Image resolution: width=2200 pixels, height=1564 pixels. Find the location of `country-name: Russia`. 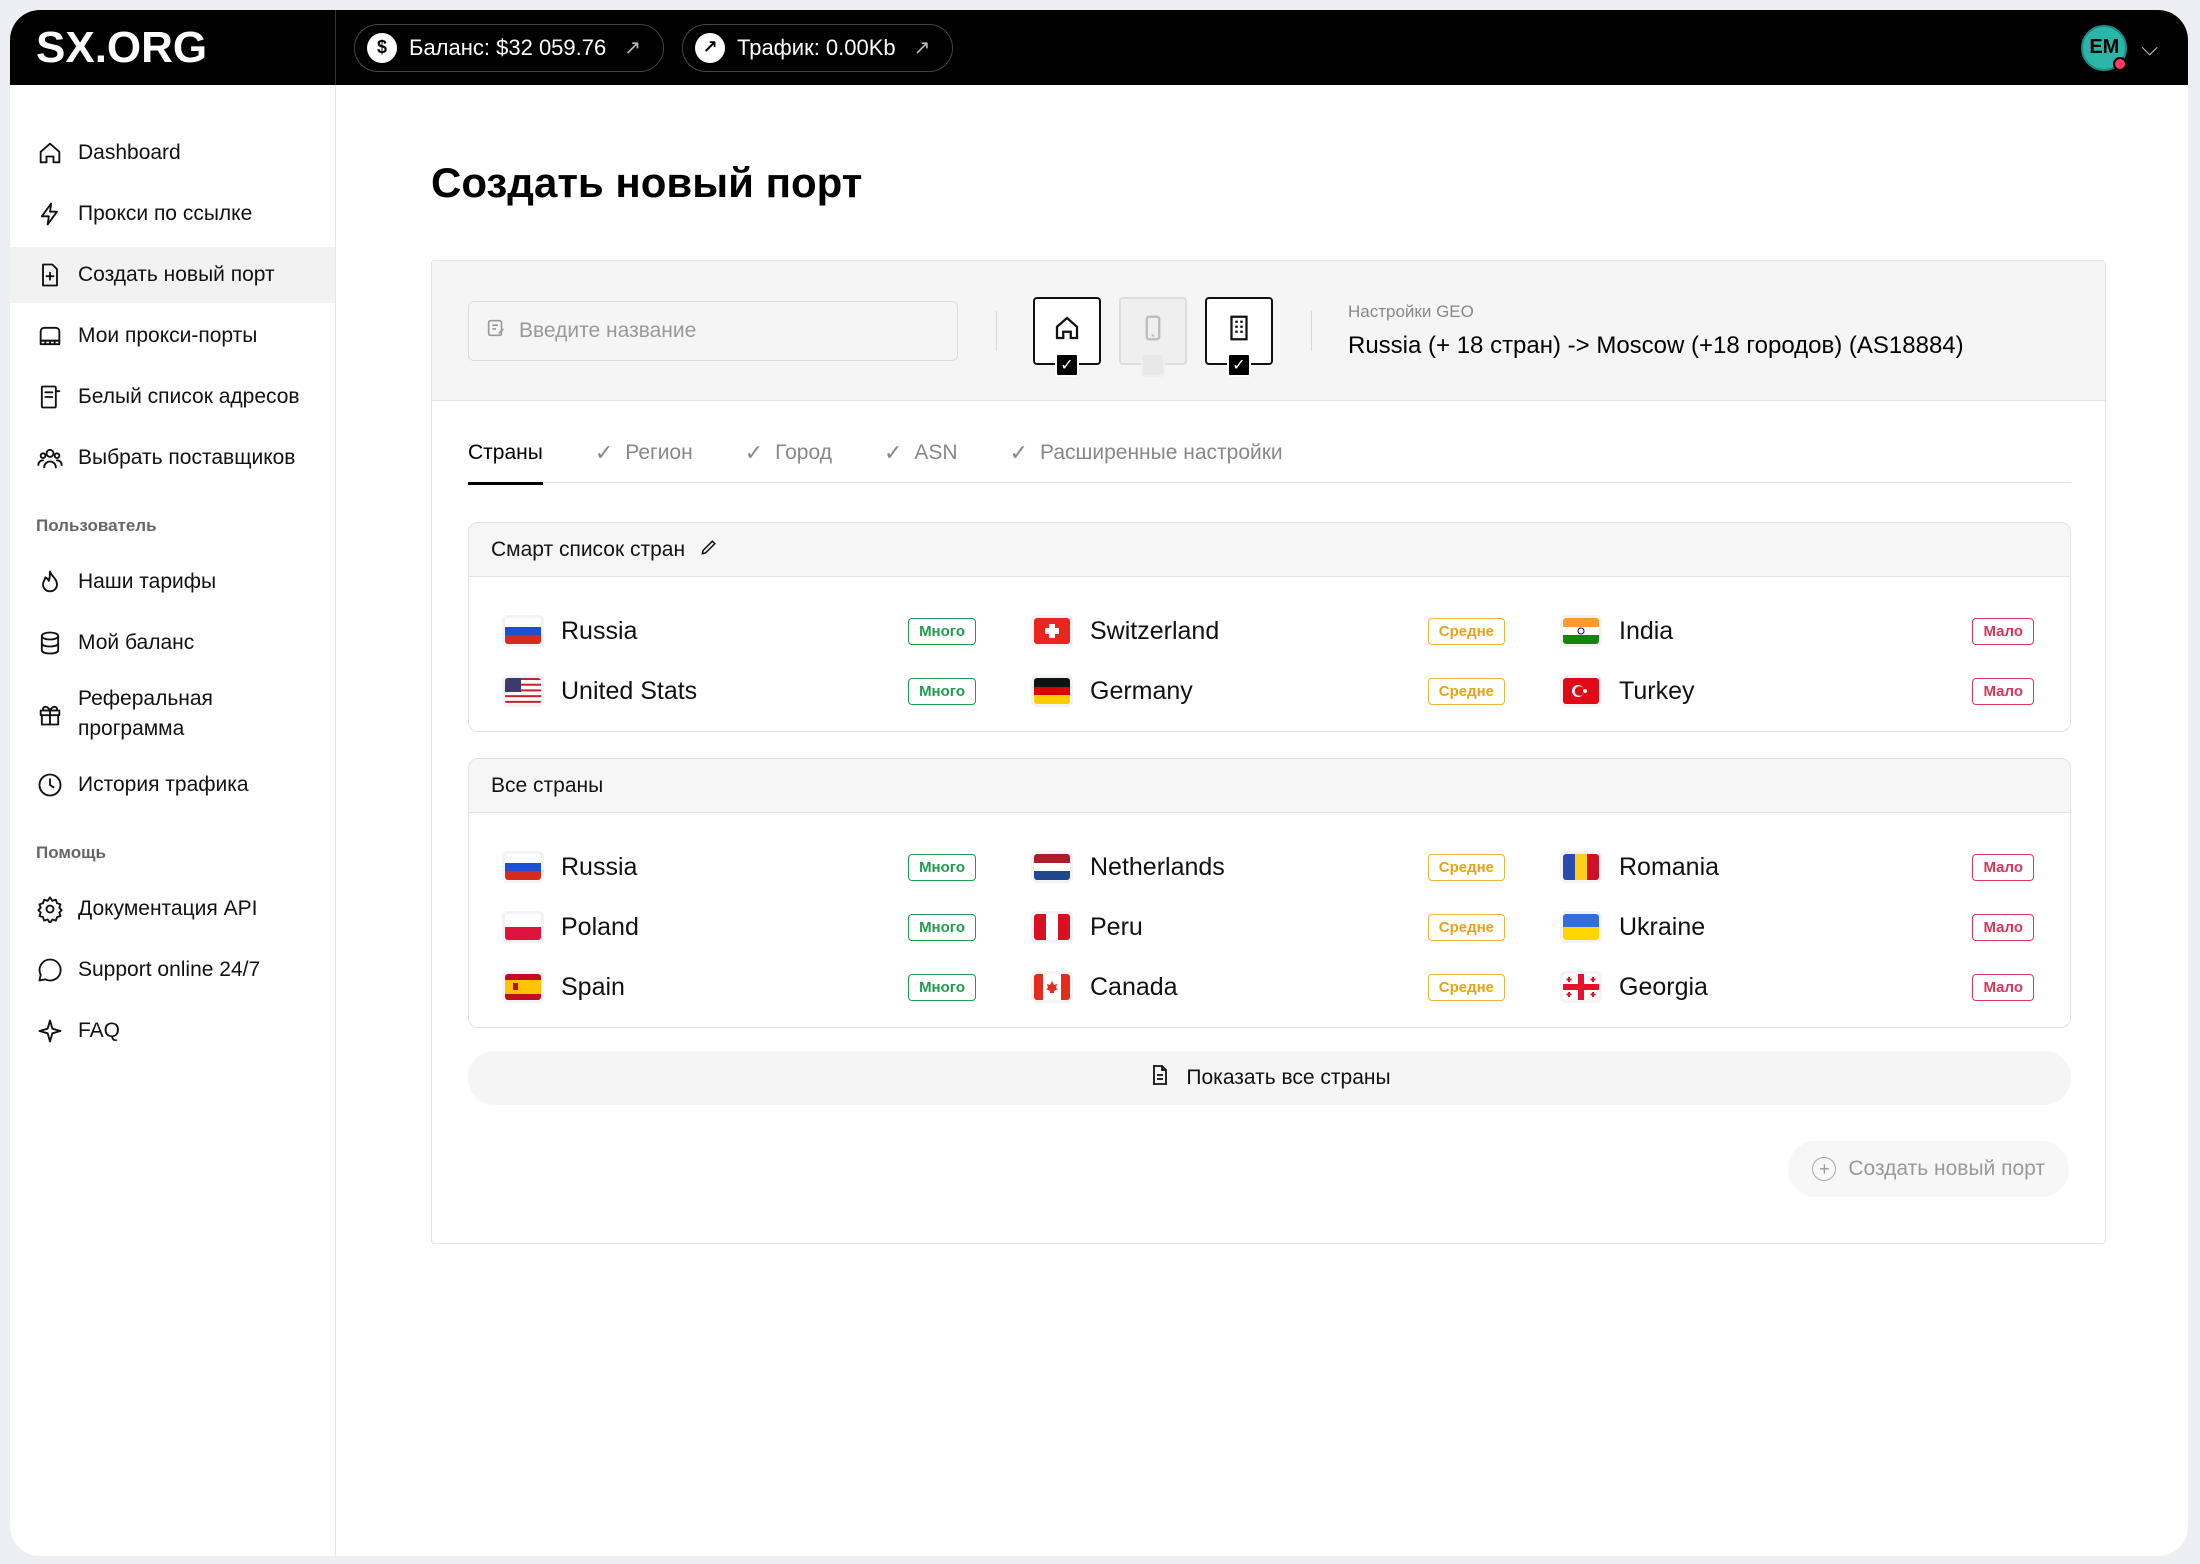

country-name: Russia is located at coordinates (599, 866).